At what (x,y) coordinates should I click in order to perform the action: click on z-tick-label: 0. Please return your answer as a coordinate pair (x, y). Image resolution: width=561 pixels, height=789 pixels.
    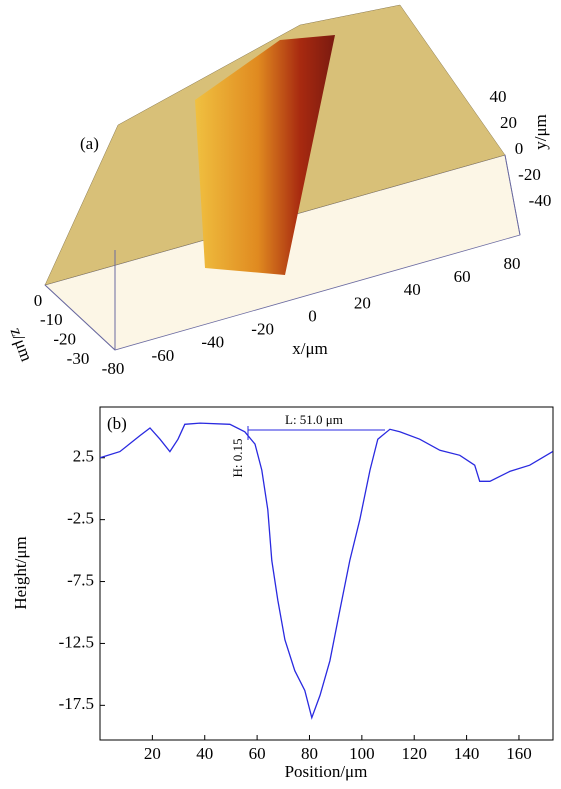
    Looking at the image, I should click on (38, 300).